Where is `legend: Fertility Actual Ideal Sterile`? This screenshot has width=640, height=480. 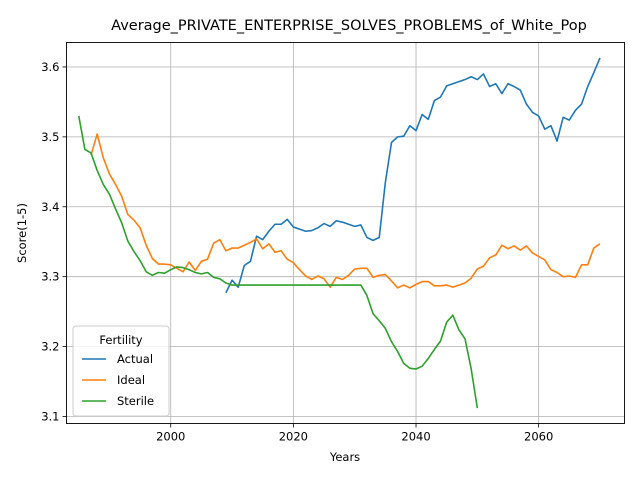 legend: Fertility Actual Ideal Sterile is located at coordinates (121, 371).